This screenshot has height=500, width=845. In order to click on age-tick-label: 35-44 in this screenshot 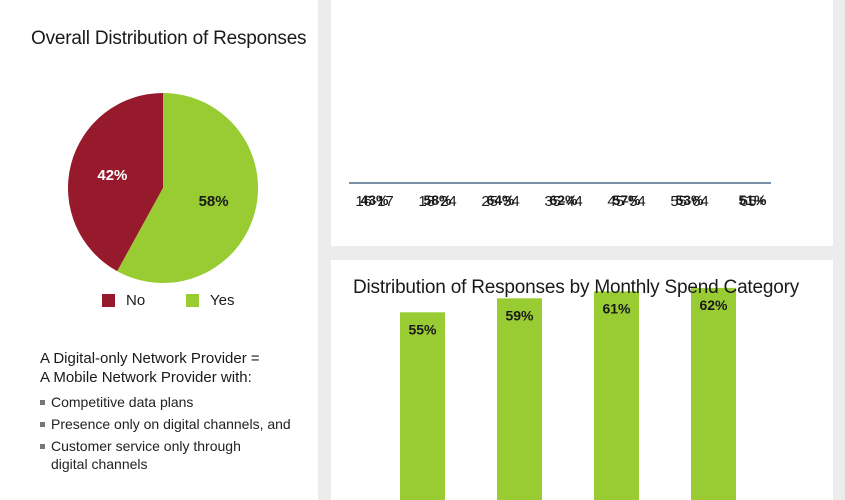, I will do `click(563, 201)`.